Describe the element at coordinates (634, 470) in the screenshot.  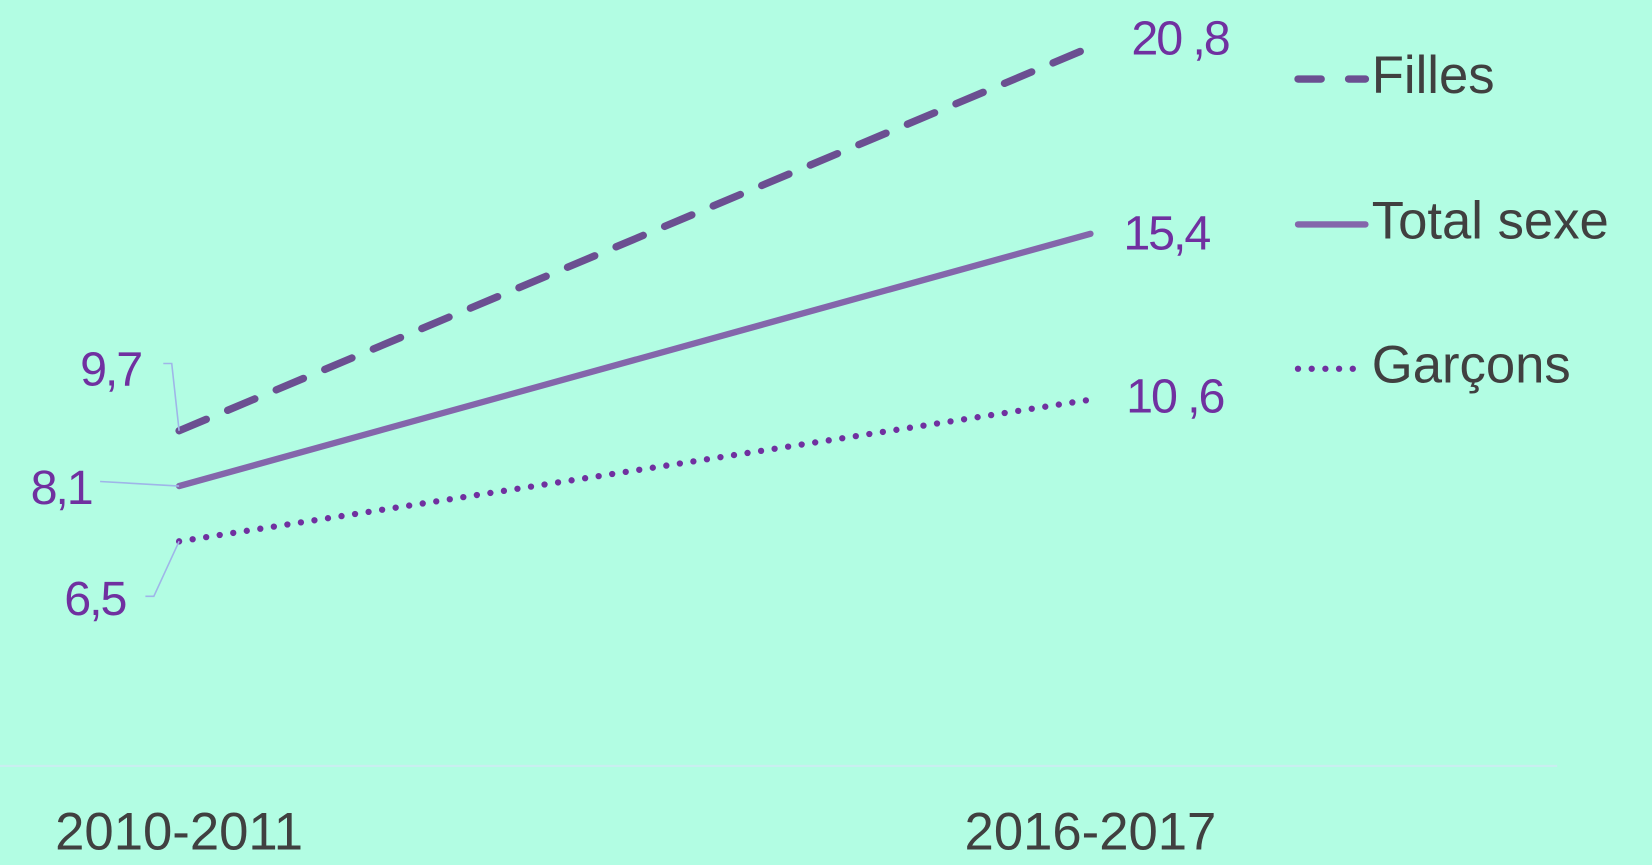
I see `line-series` at that location.